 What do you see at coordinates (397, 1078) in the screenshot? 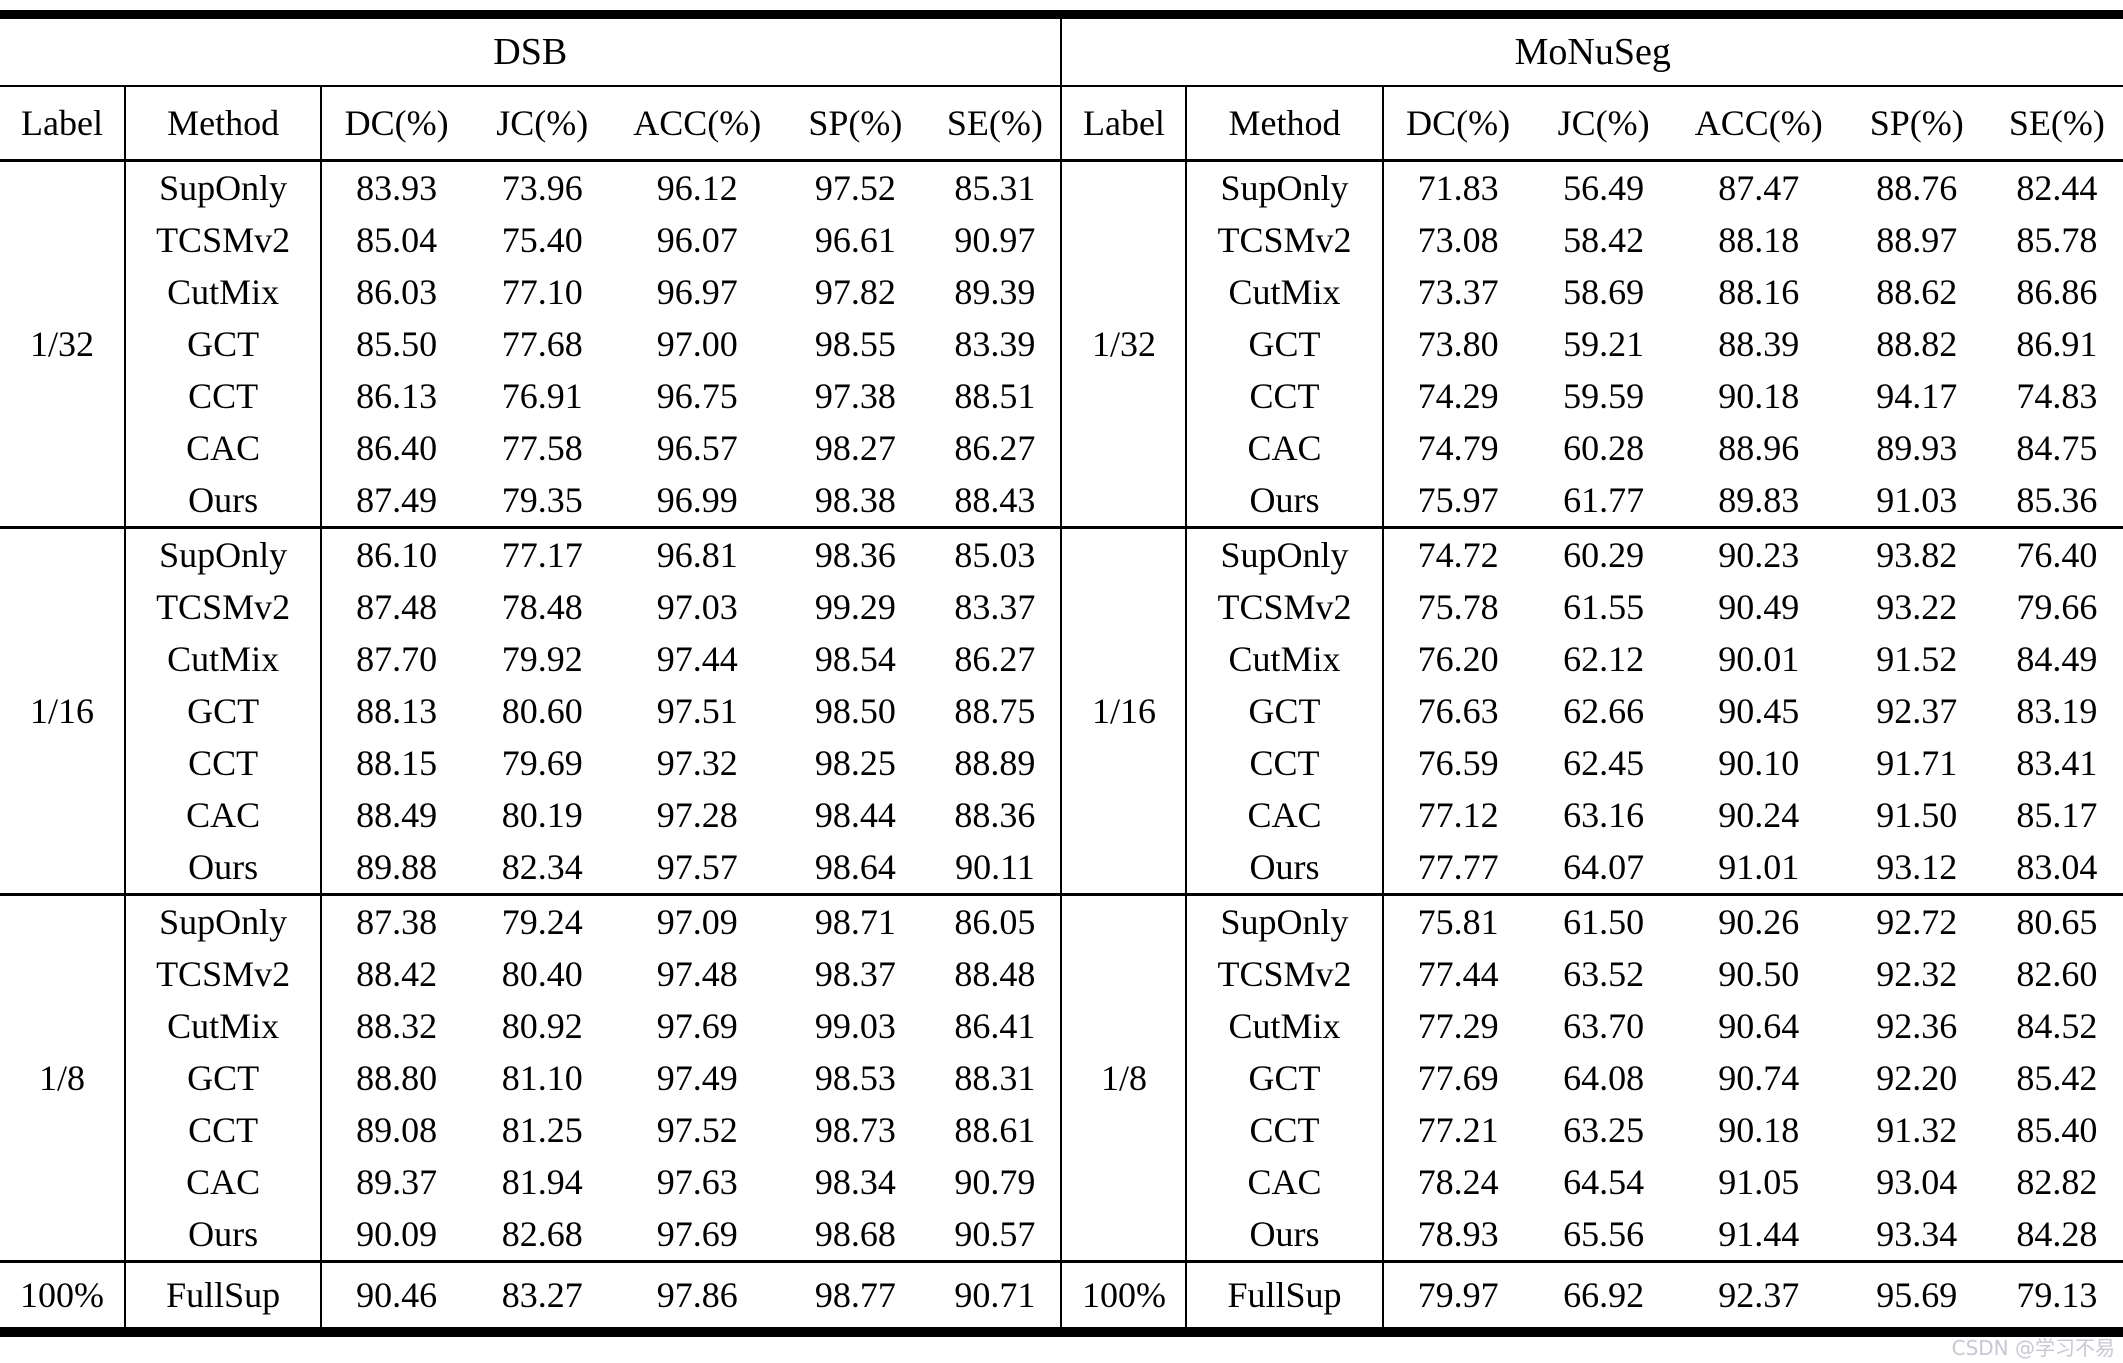
I see `value-dc-dsb: 88.80` at bounding box center [397, 1078].